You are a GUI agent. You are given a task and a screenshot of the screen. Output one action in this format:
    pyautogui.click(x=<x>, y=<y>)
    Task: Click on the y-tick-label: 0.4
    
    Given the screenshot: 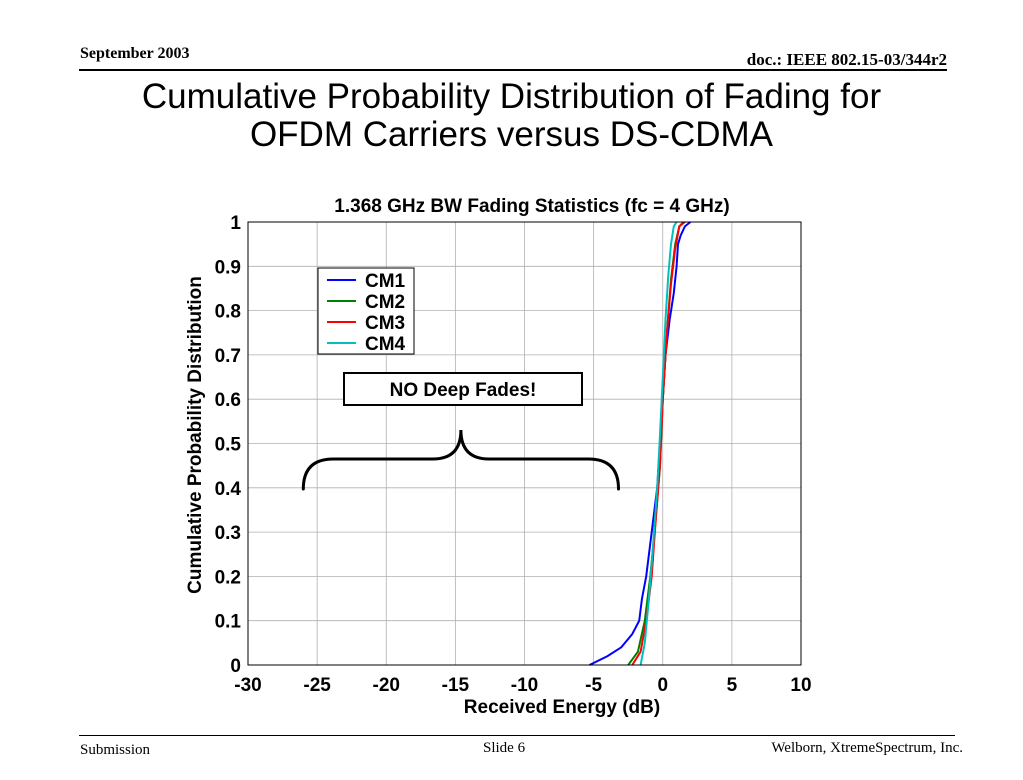 What is the action you would take?
    pyautogui.click(x=228, y=489)
    